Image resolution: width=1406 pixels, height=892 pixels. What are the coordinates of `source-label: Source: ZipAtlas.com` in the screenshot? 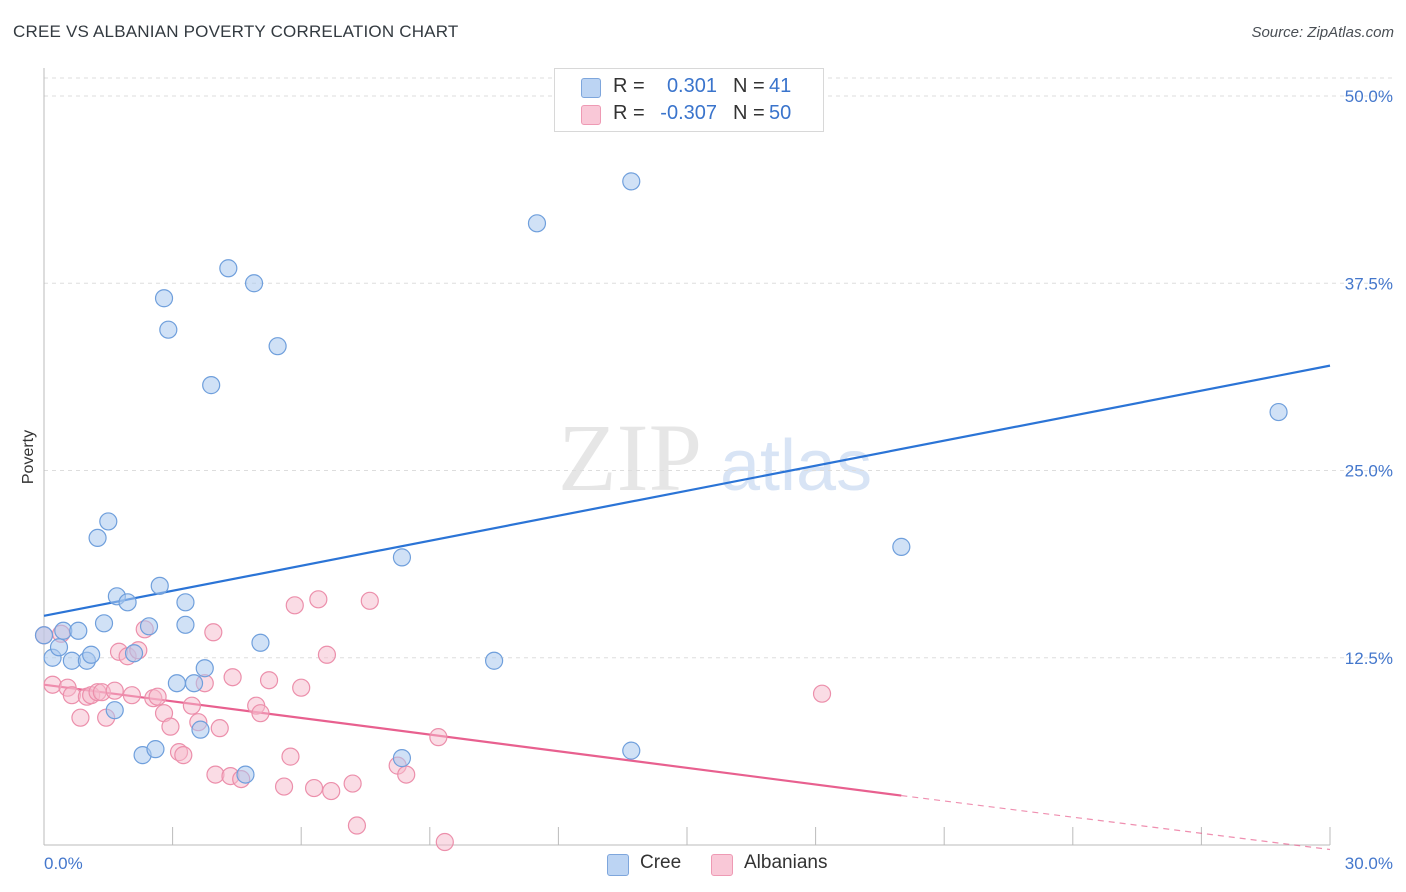 It's located at (1322, 32).